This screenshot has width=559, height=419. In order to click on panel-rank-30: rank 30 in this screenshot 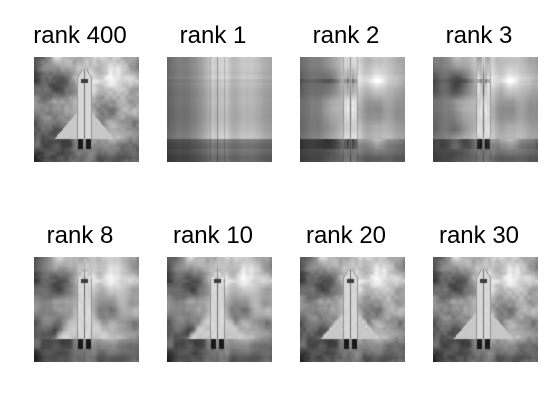, I will do `click(481, 297)`.